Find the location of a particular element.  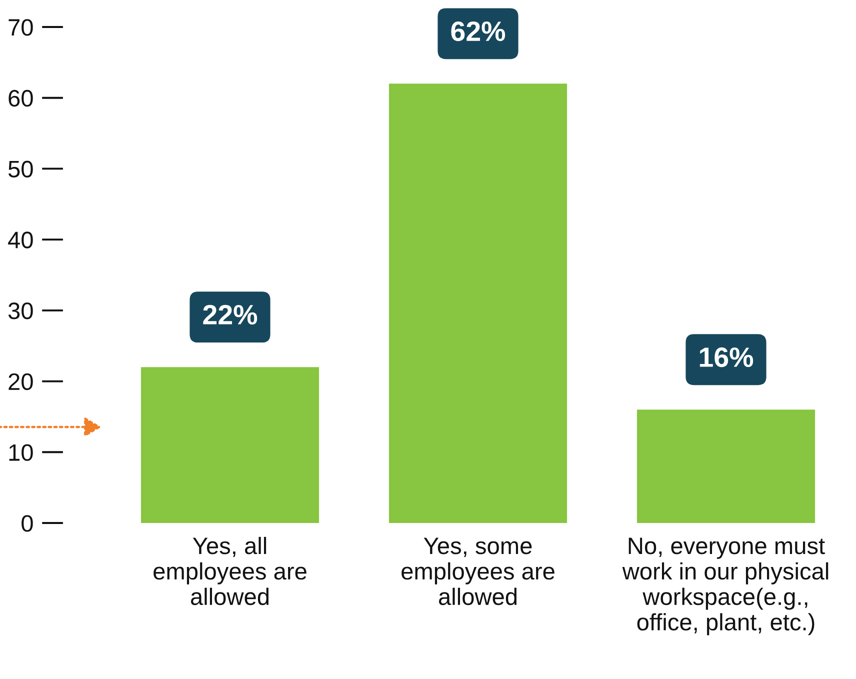

y-tick-label: 40 is located at coordinates (20, 240).